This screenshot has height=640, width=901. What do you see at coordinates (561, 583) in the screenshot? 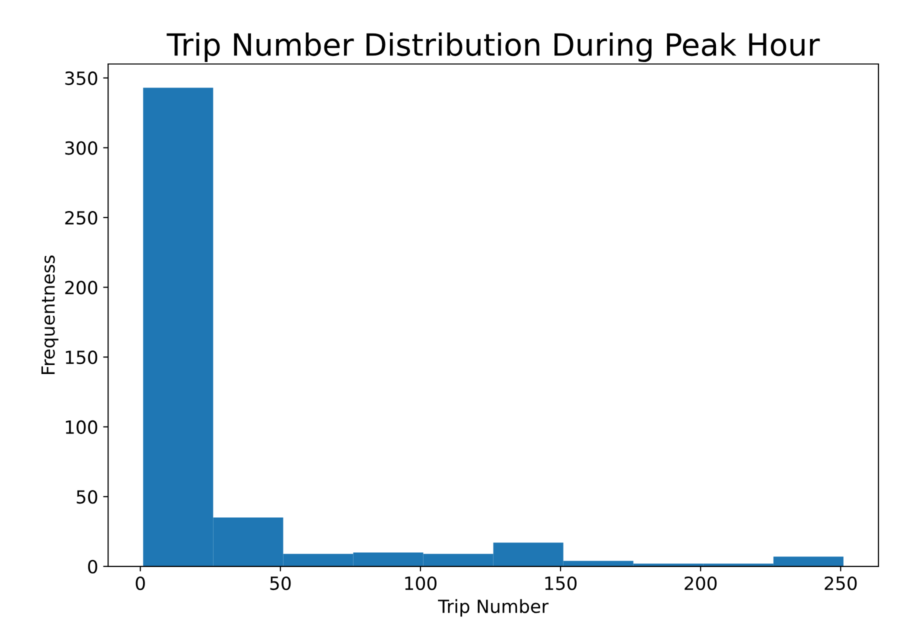
I see `x-tick-label: 150` at bounding box center [561, 583].